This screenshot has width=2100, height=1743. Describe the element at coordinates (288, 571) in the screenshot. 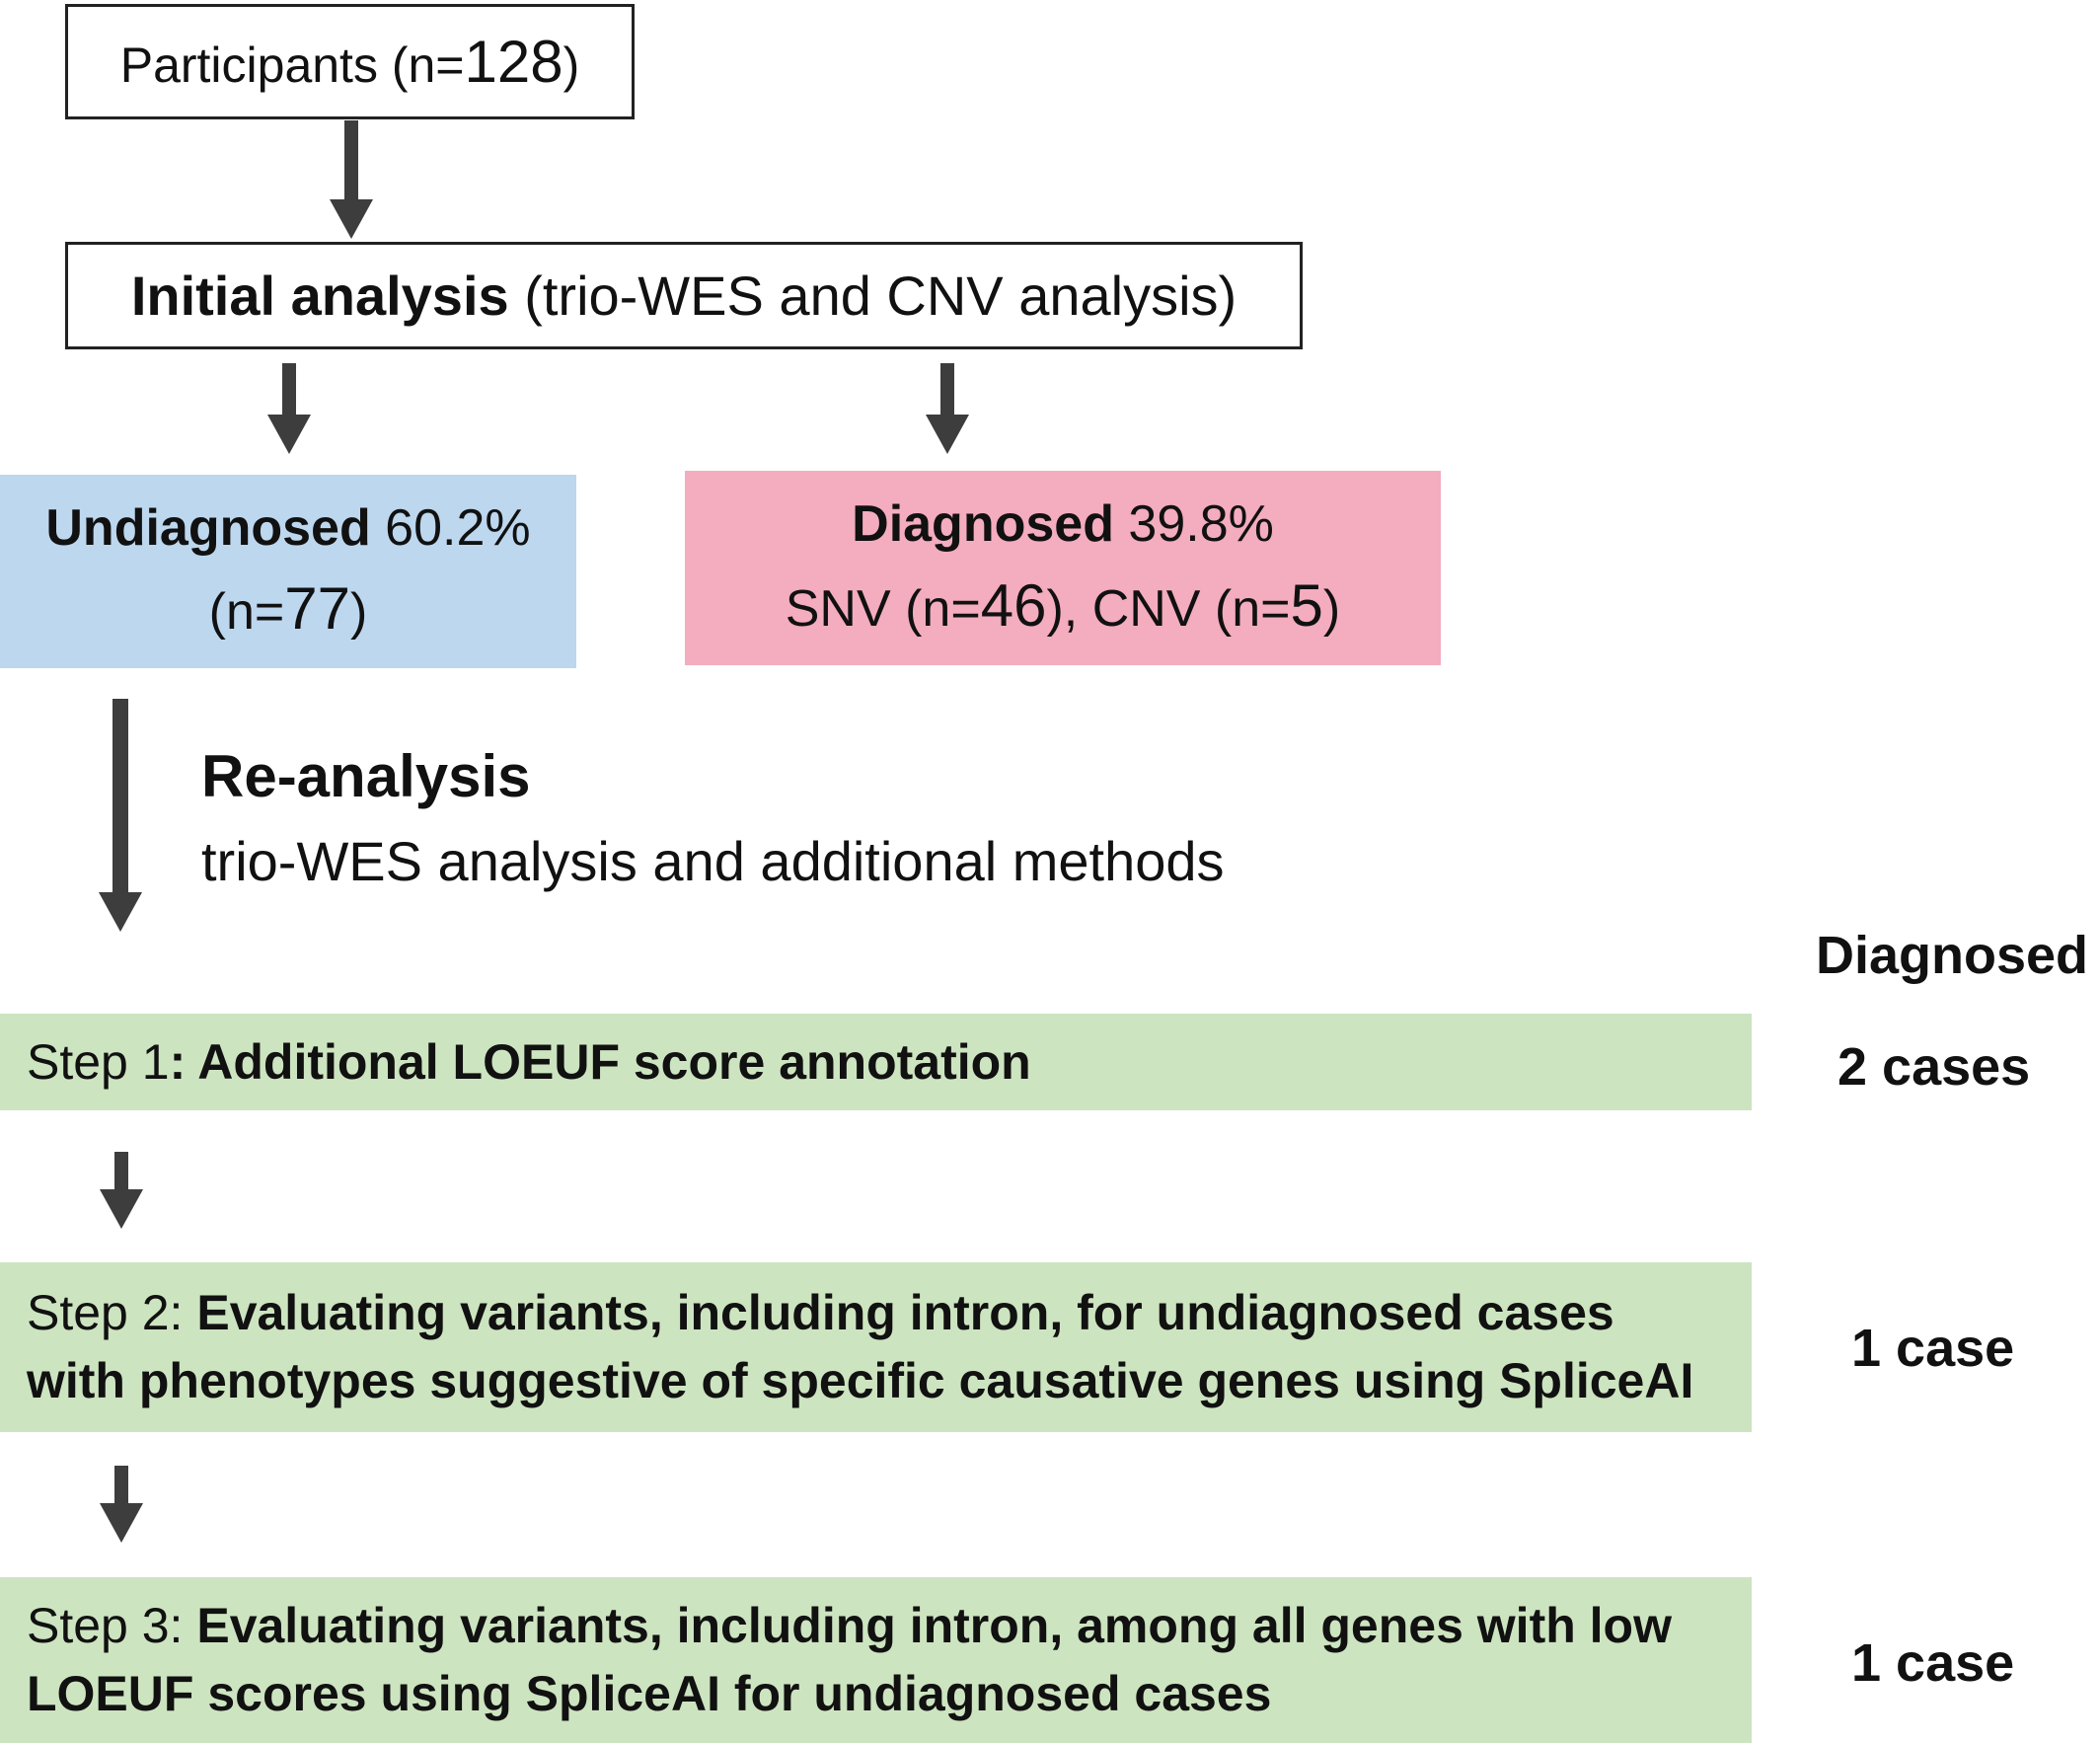

I see `undiagnosed-box: Undiagnosed 60.2% (n=77)` at that location.